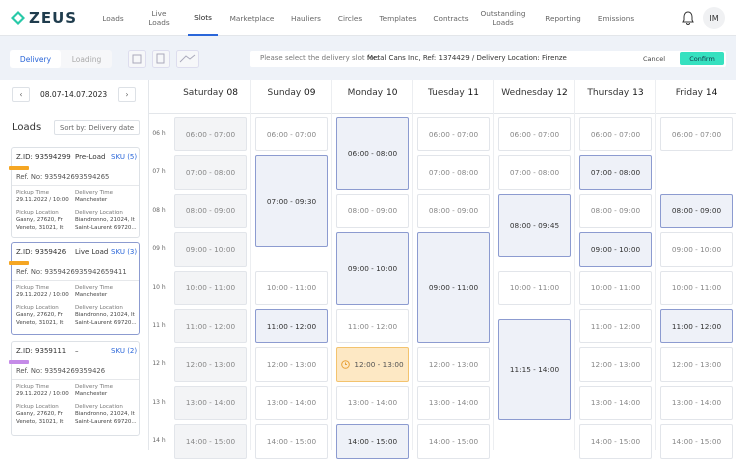  I want to click on time-slot: 09:00 - 11:00, so click(453, 288).